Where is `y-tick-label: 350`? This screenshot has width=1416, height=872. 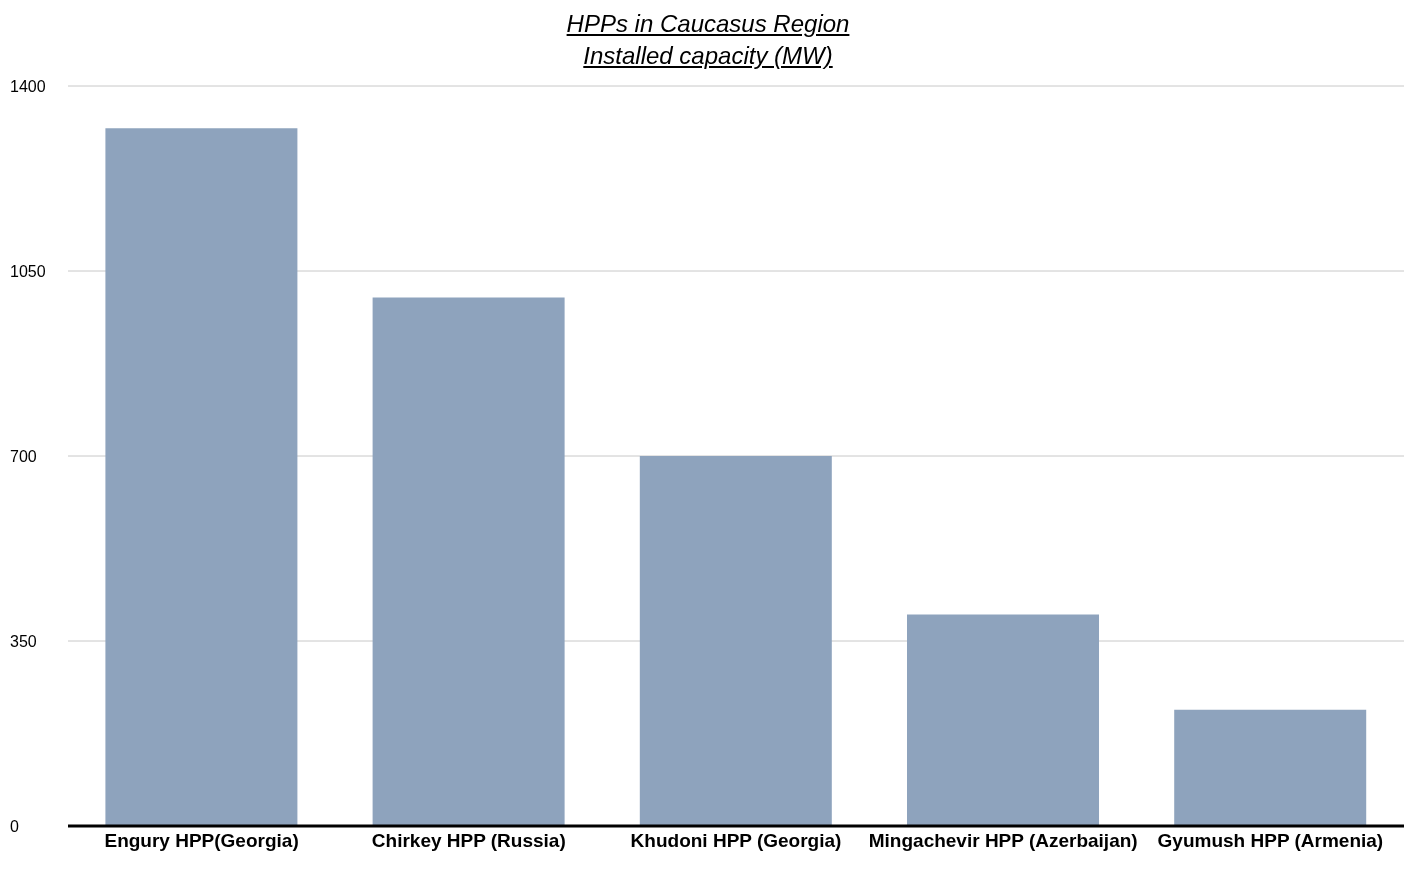
y-tick-label: 350 is located at coordinates (23, 641).